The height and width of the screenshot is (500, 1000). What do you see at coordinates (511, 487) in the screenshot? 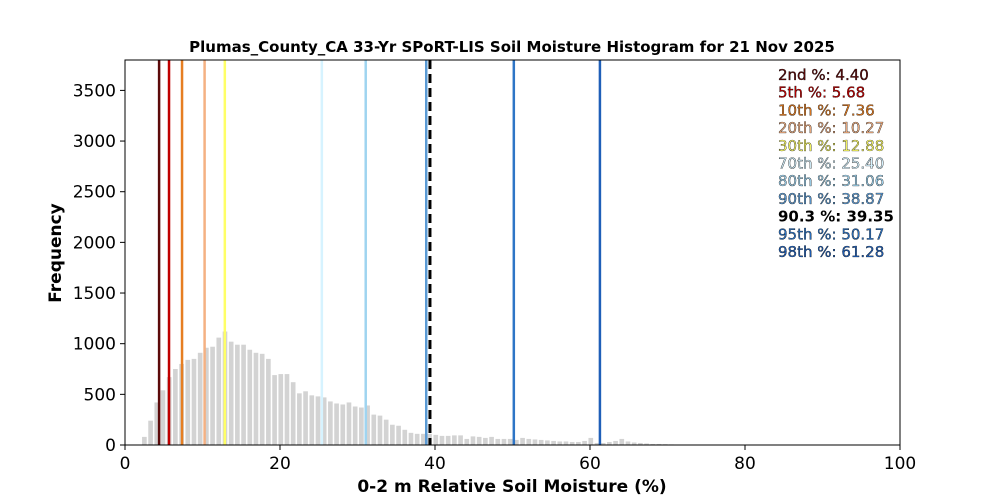
I see `x-axis-label: 0-2 m Relative Soil Moisture (%)` at bounding box center [511, 487].